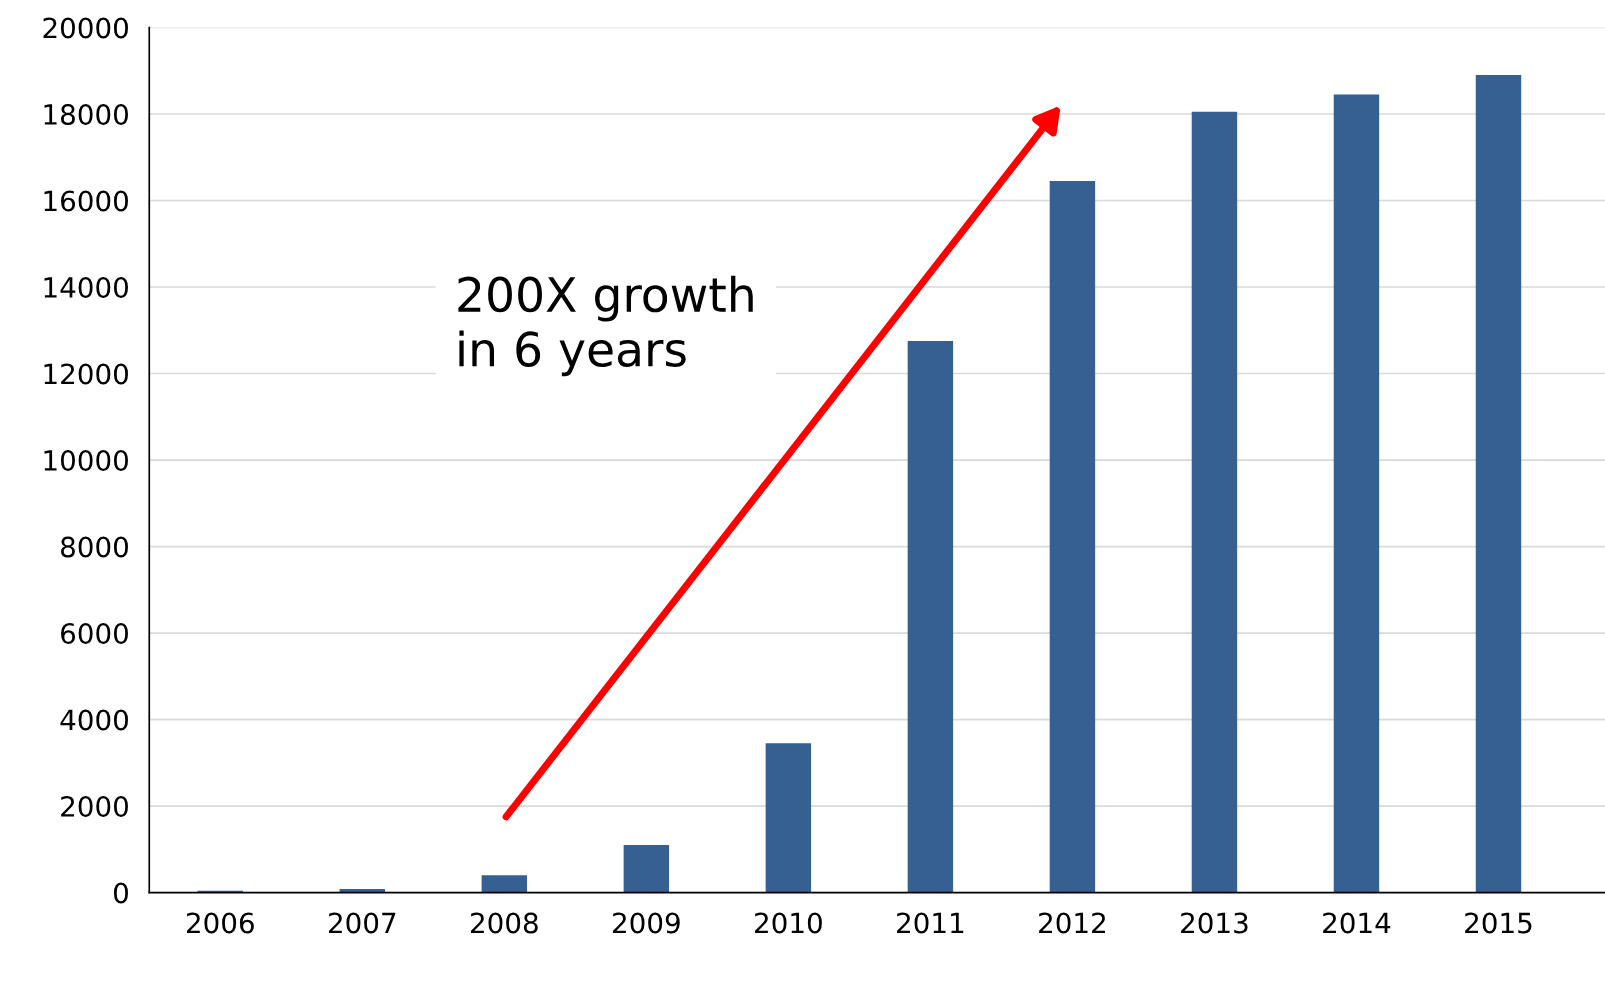  Describe the element at coordinates (94, 807) in the screenshot. I see `y-tick-label: 2000` at that location.